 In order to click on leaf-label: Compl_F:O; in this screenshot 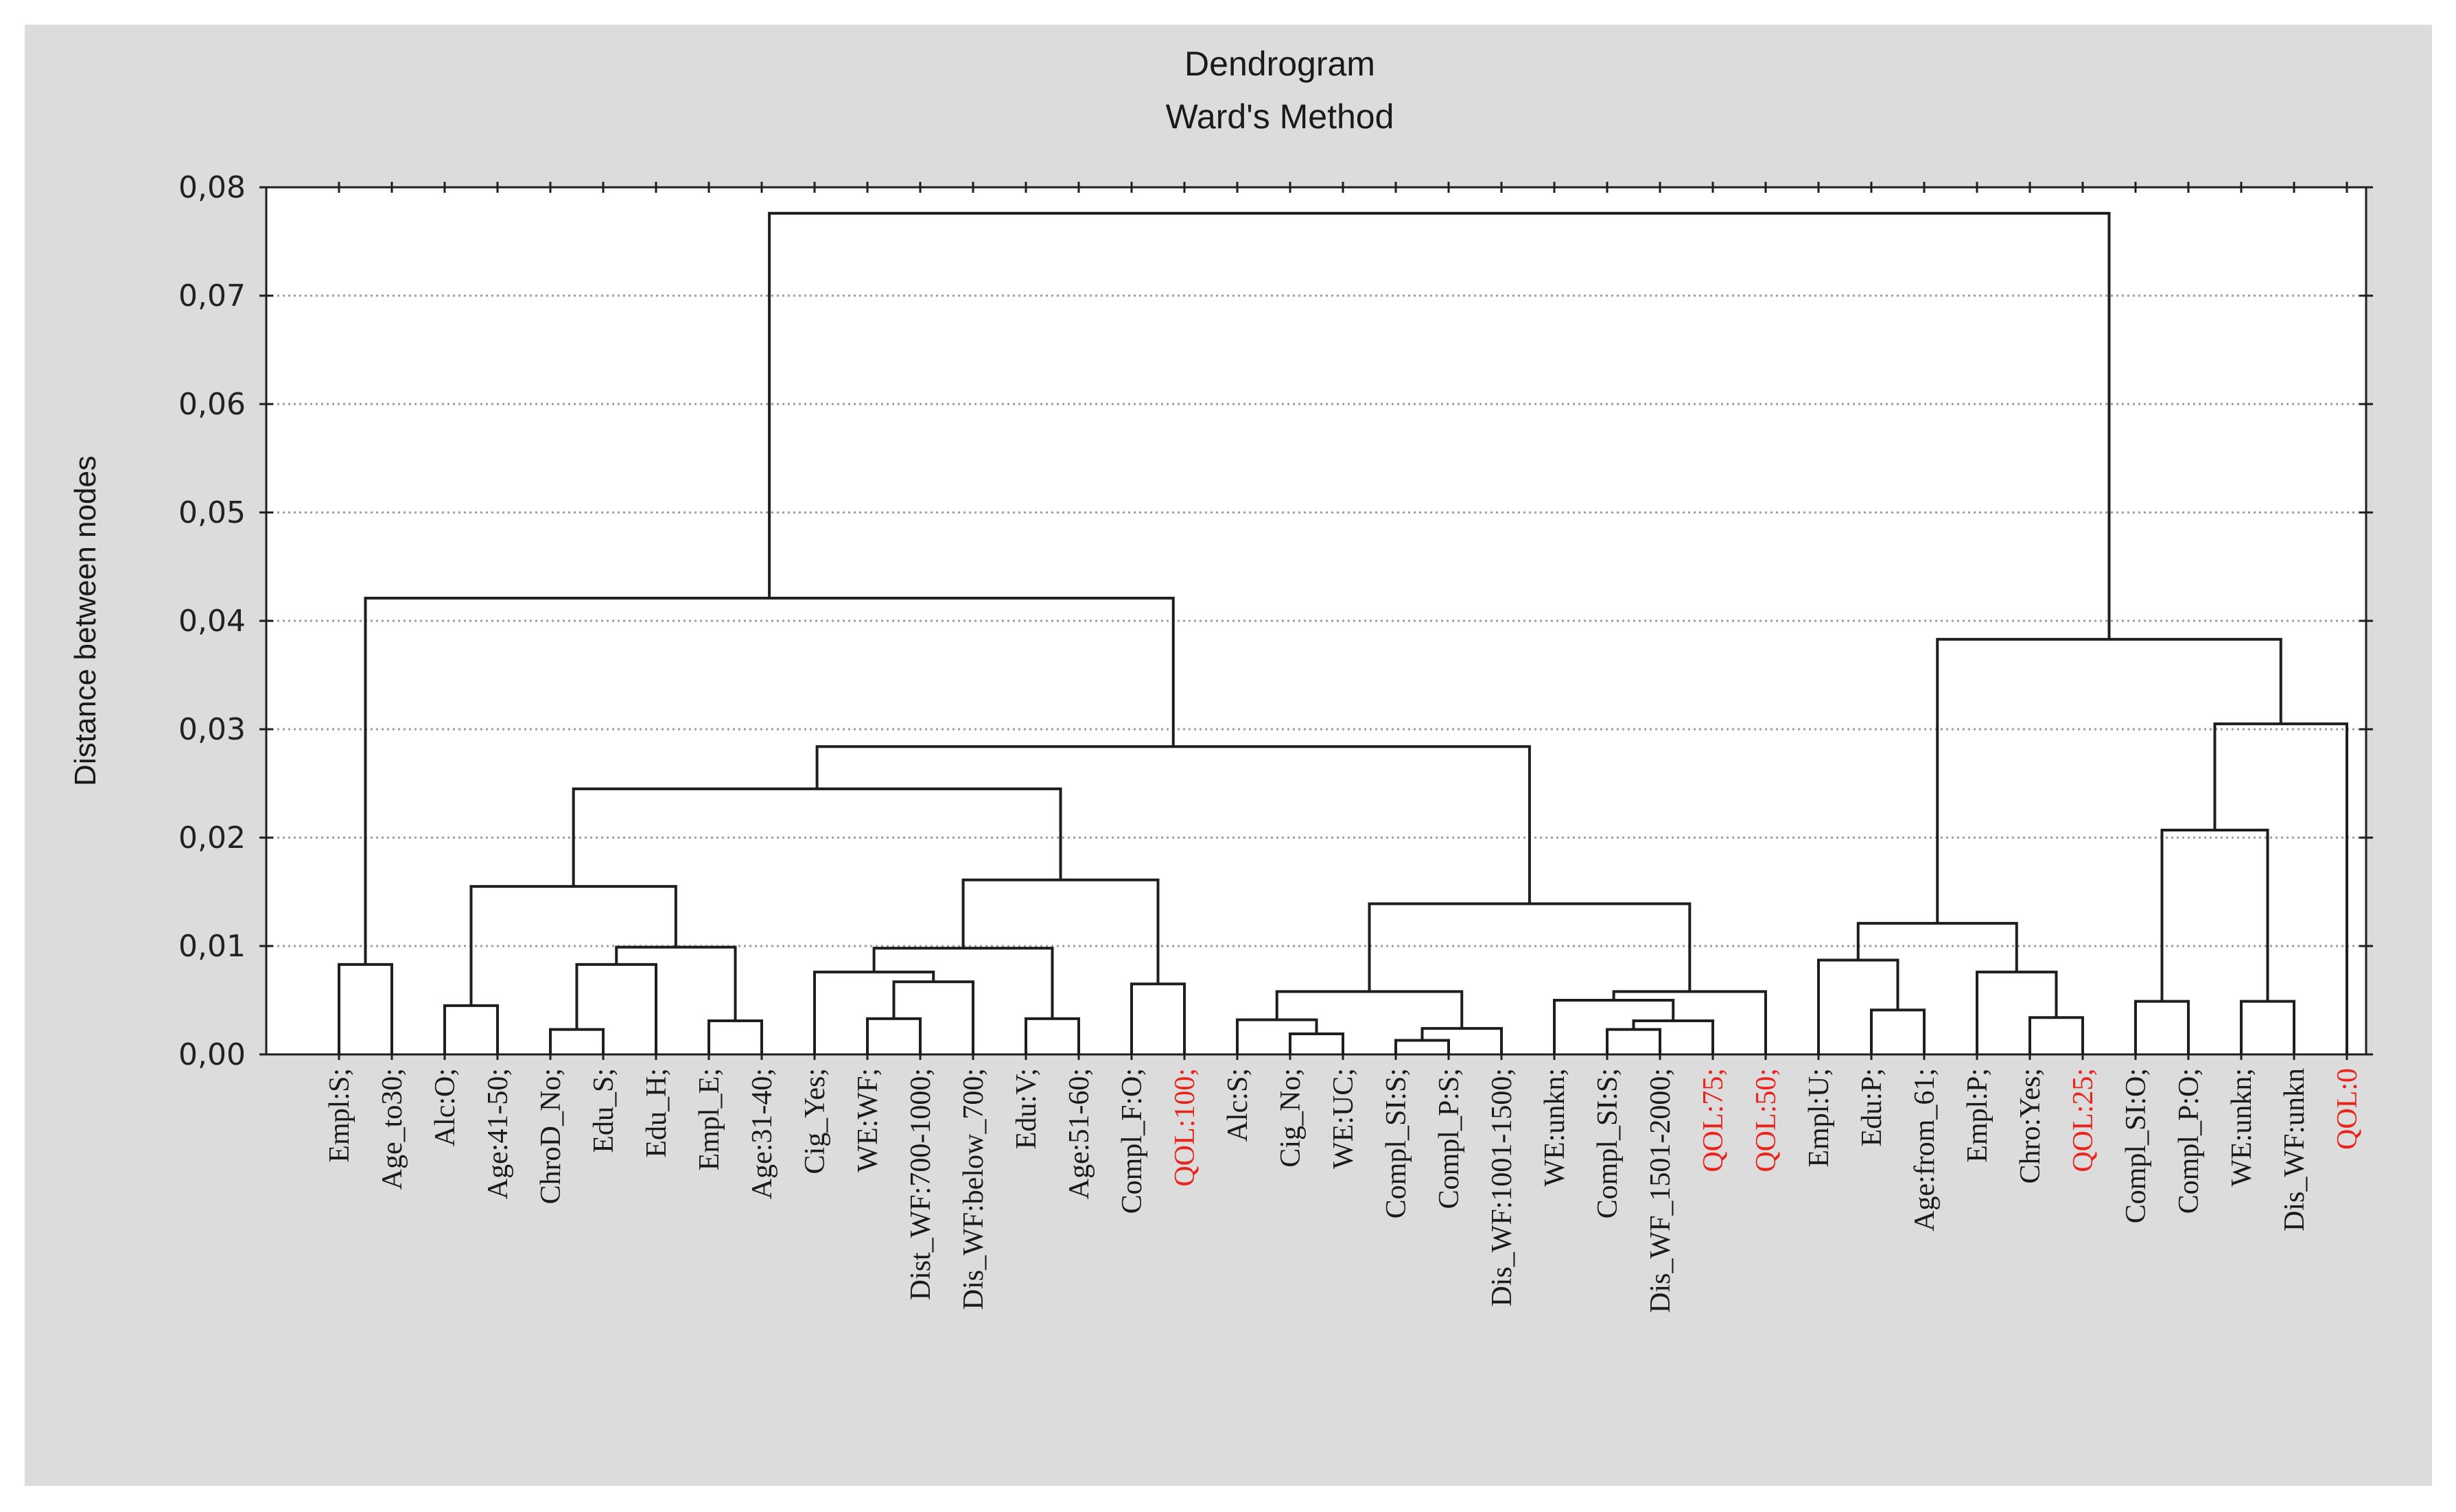, I will do `click(1132, 1141)`.